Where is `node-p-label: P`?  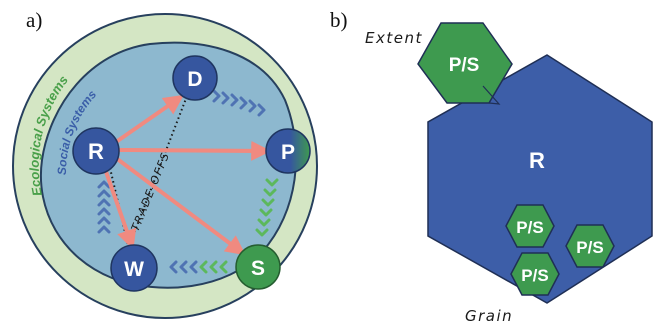
node-p-label: P is located at coordinates (288, 152).